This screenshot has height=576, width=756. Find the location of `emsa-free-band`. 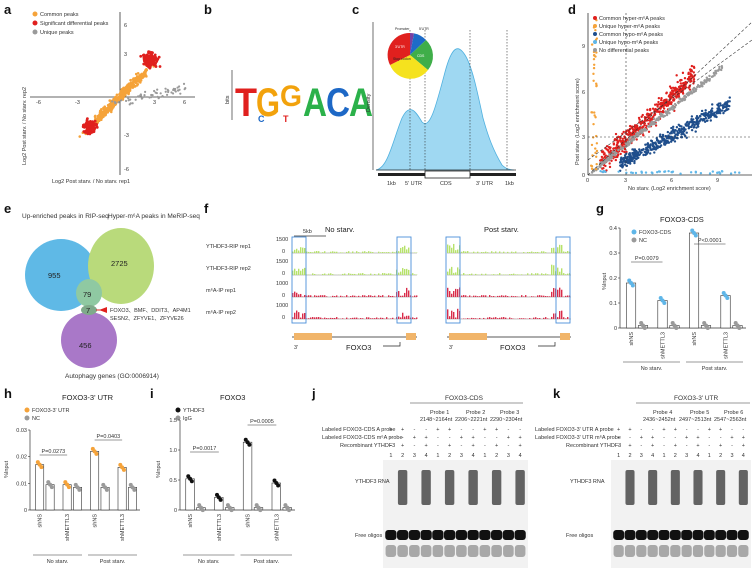

emsa-free-band is located at coordinates (438, 535).